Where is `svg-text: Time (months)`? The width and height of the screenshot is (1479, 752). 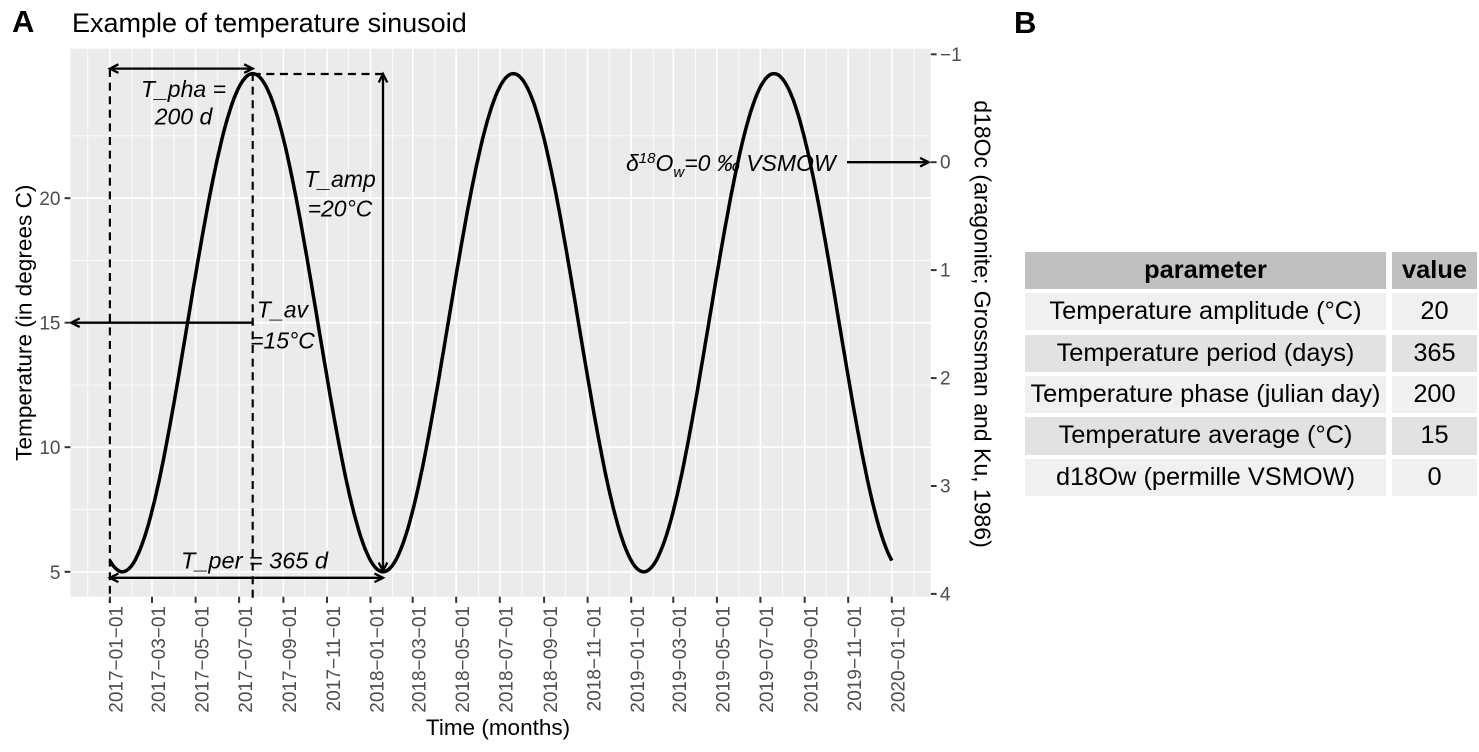 svg-text: Time (months) is located at coordinates (498, 727).